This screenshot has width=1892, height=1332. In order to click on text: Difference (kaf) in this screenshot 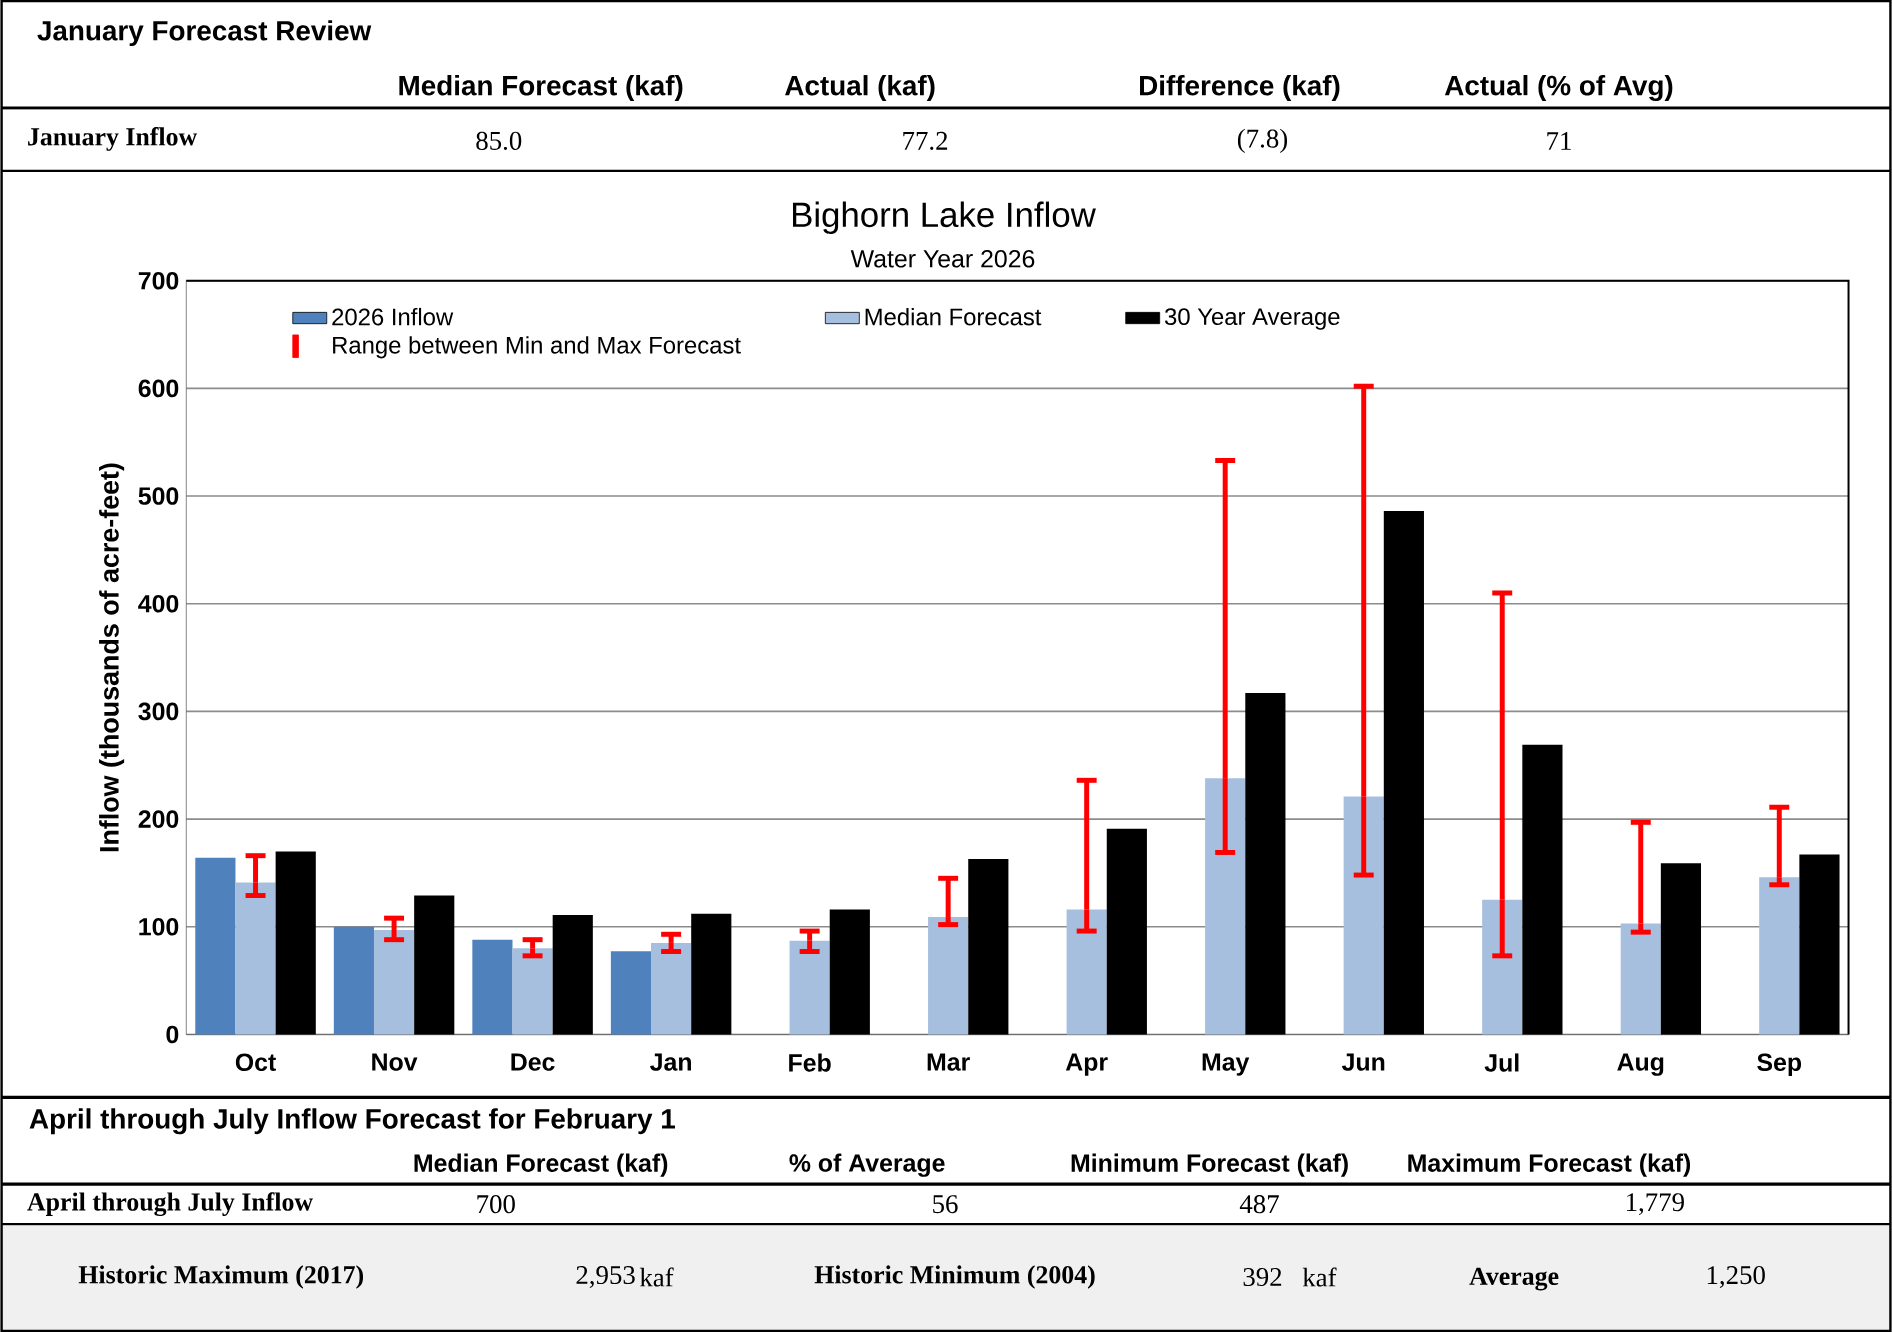, I will do `click(1240, 87)`.